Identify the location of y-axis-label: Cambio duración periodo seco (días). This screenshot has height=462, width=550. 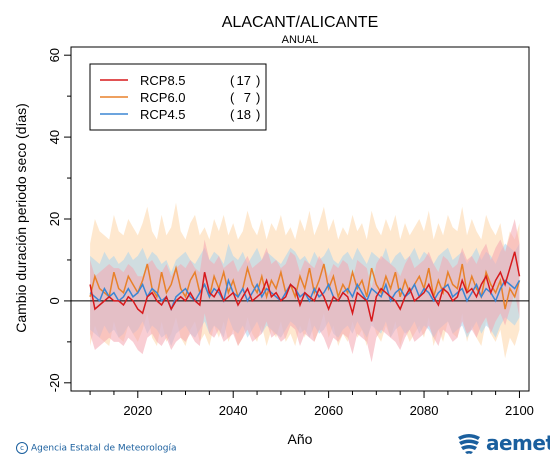
(21, 218).